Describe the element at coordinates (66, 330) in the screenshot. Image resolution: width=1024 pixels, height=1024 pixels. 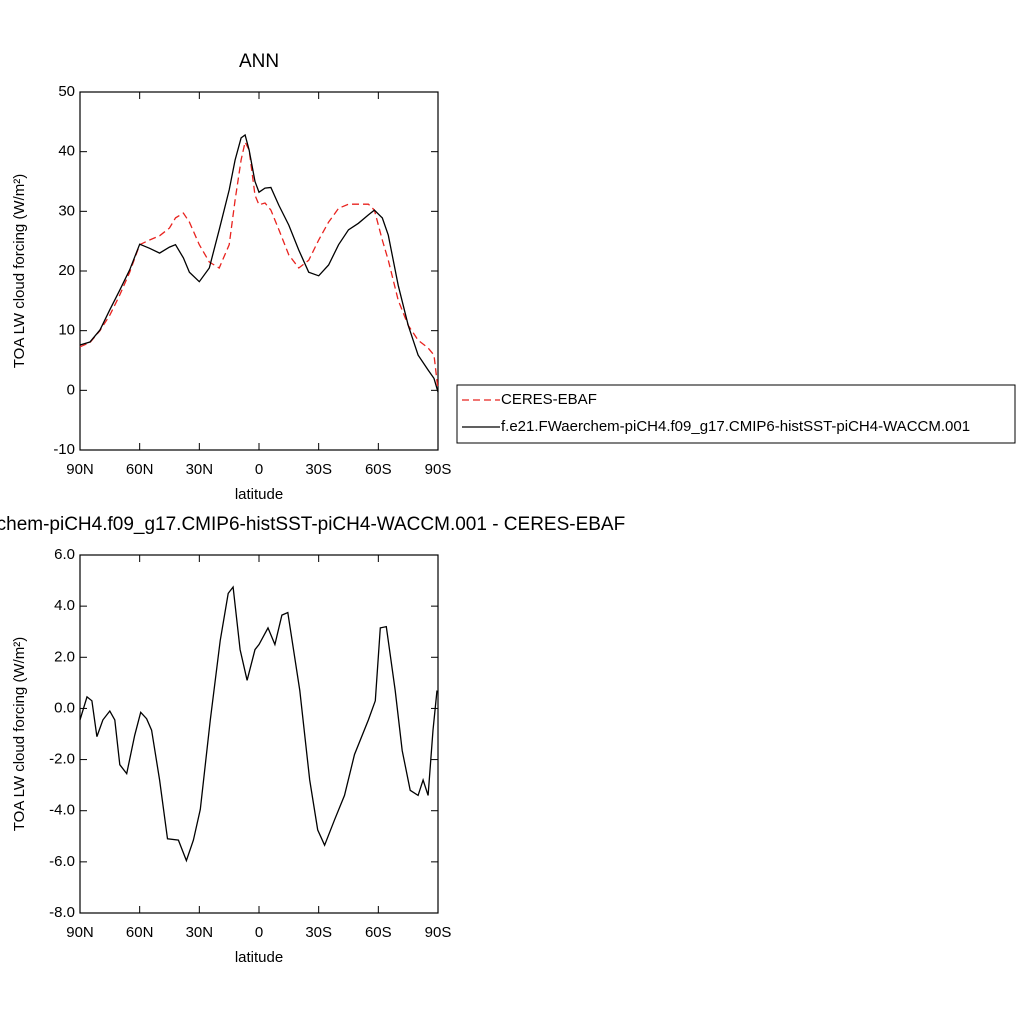
I see `y-tick-label: 10` at that location.